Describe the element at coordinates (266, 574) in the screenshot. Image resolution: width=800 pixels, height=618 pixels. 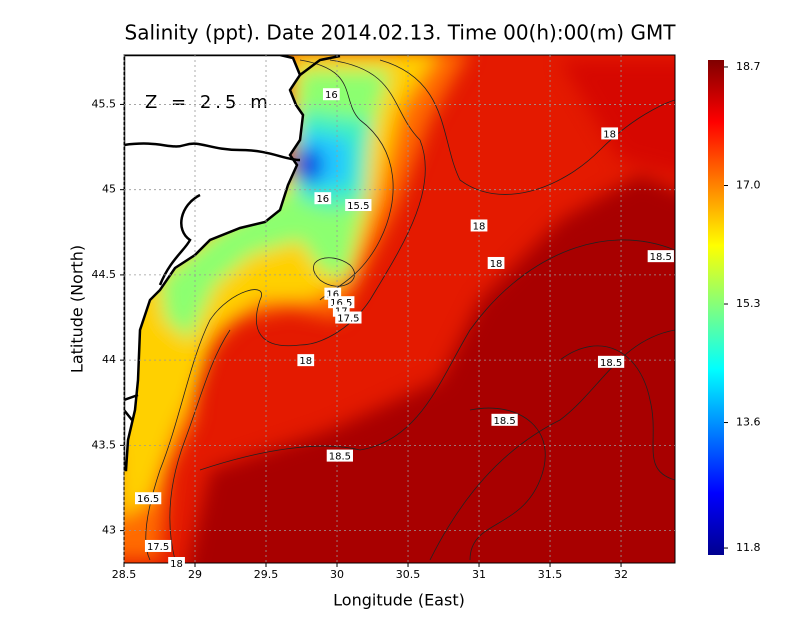
I see `x-tick-label: 29.5` at that location.